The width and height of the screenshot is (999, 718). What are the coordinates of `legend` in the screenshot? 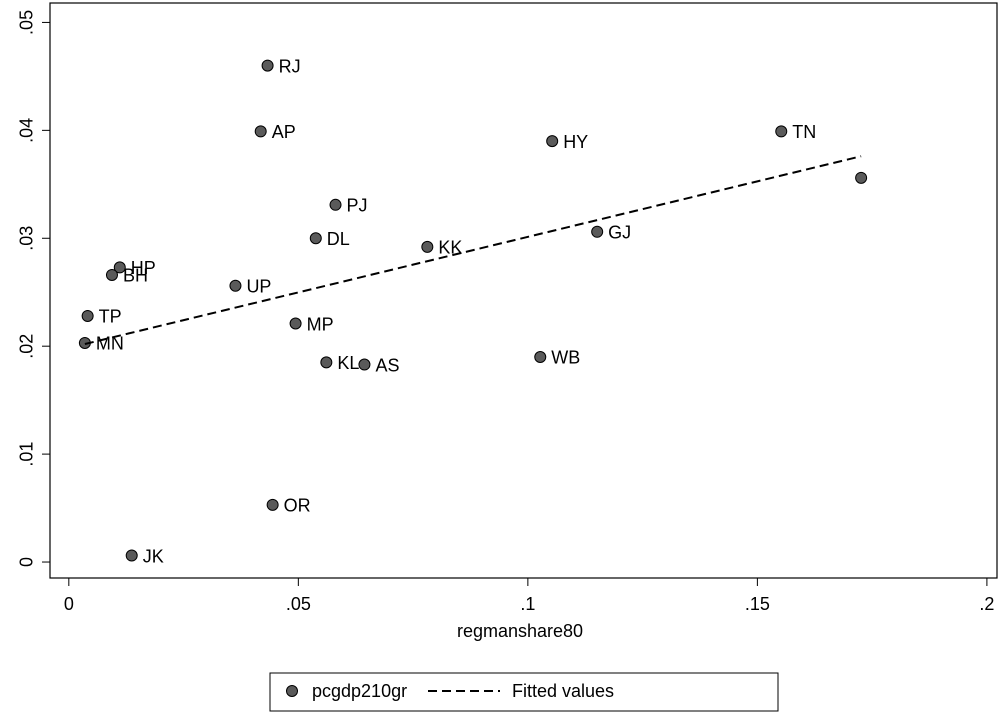 It's located at (524, 692).